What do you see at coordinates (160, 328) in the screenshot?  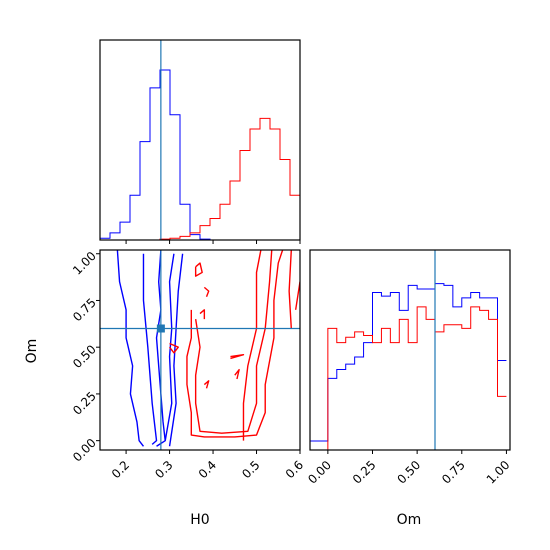 I see `truth-marker` at bounding box center [160, 328].